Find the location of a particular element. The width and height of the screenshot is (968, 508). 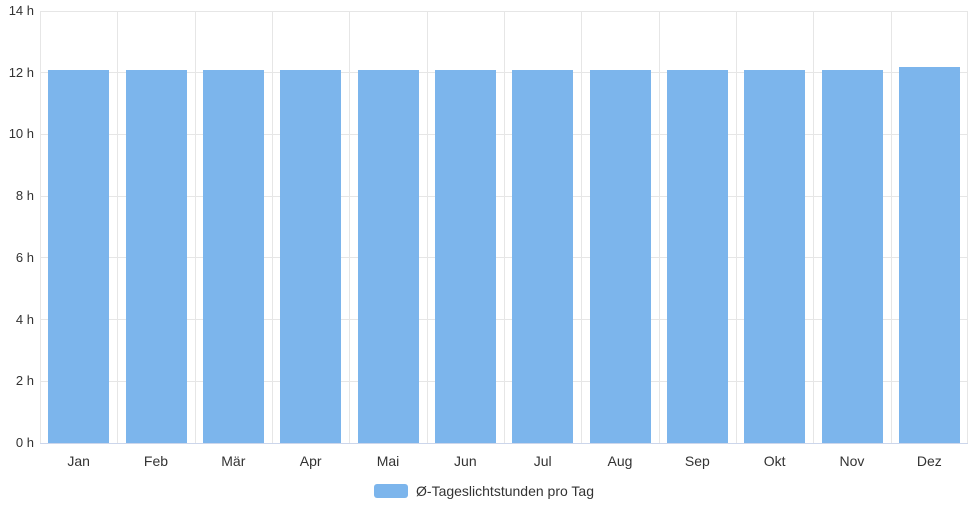

bar-aug is located at coordinates (620, 256).